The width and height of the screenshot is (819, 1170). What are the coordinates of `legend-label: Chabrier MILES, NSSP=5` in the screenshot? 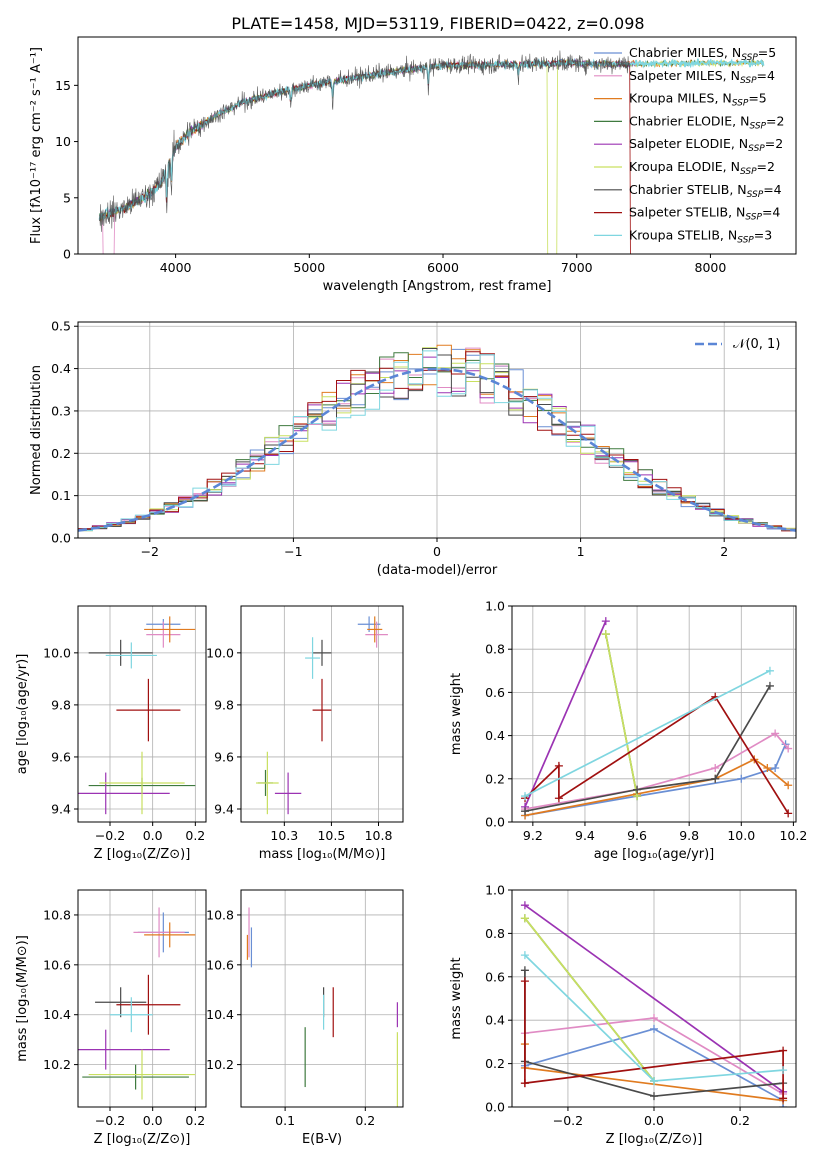 It's located at (702, 54).